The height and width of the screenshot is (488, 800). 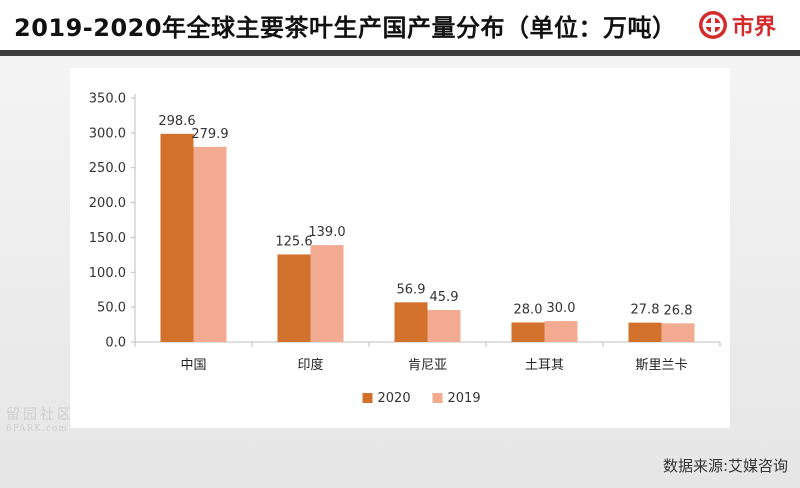 I want to click on data-label: 56.9, so click(x=411, y=289).